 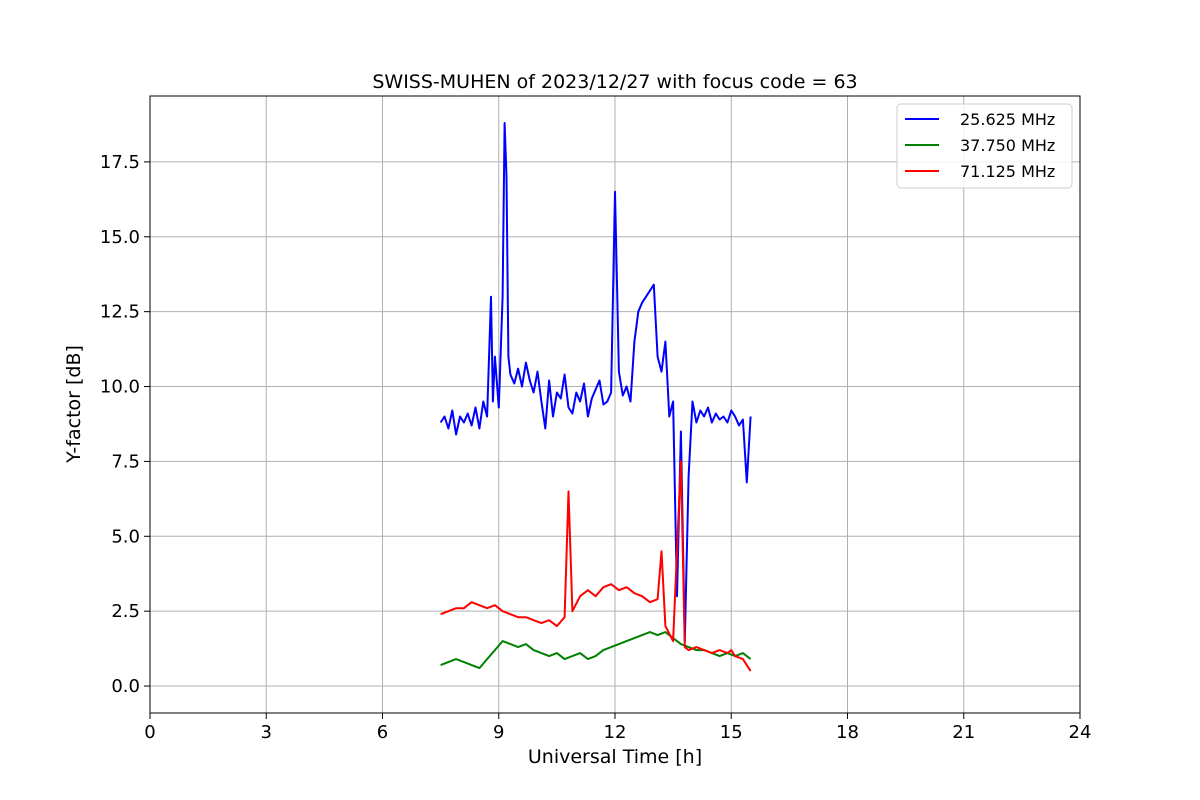 What do you see at coordinates (498, 732) in the screenshot?
I see `x-tick-label: 9` at bounding box center [498, 732].